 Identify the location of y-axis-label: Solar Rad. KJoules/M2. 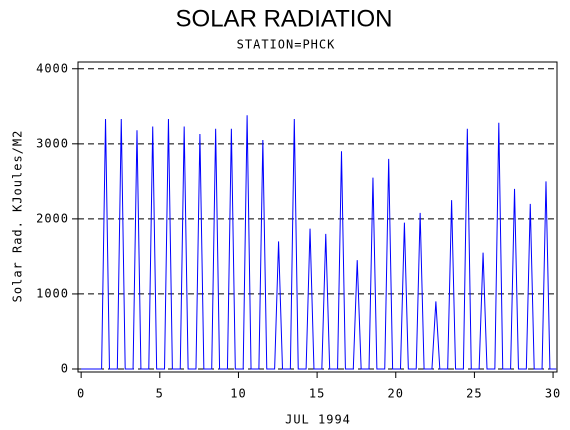
(18, 216).